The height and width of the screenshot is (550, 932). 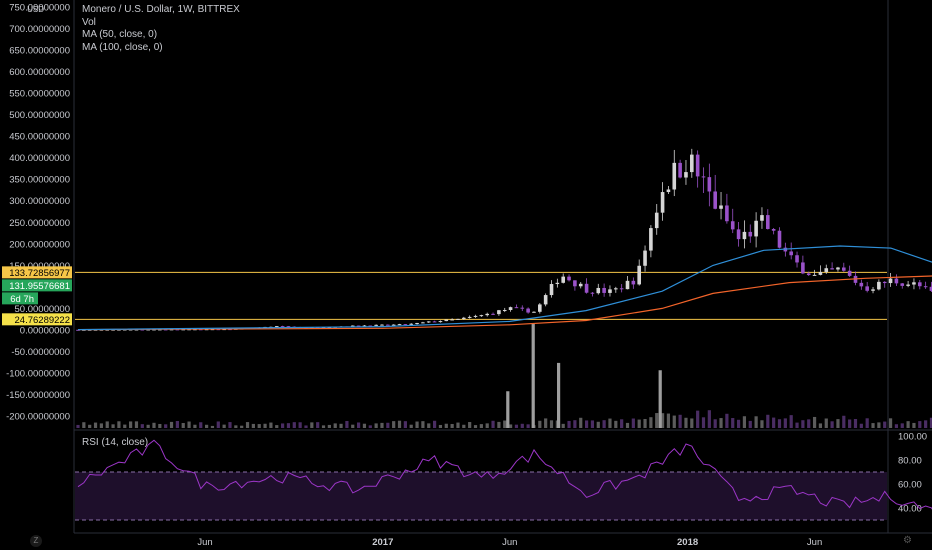 I want to click on price-tick-label: 550.00000000, so click(x=39, y=93).